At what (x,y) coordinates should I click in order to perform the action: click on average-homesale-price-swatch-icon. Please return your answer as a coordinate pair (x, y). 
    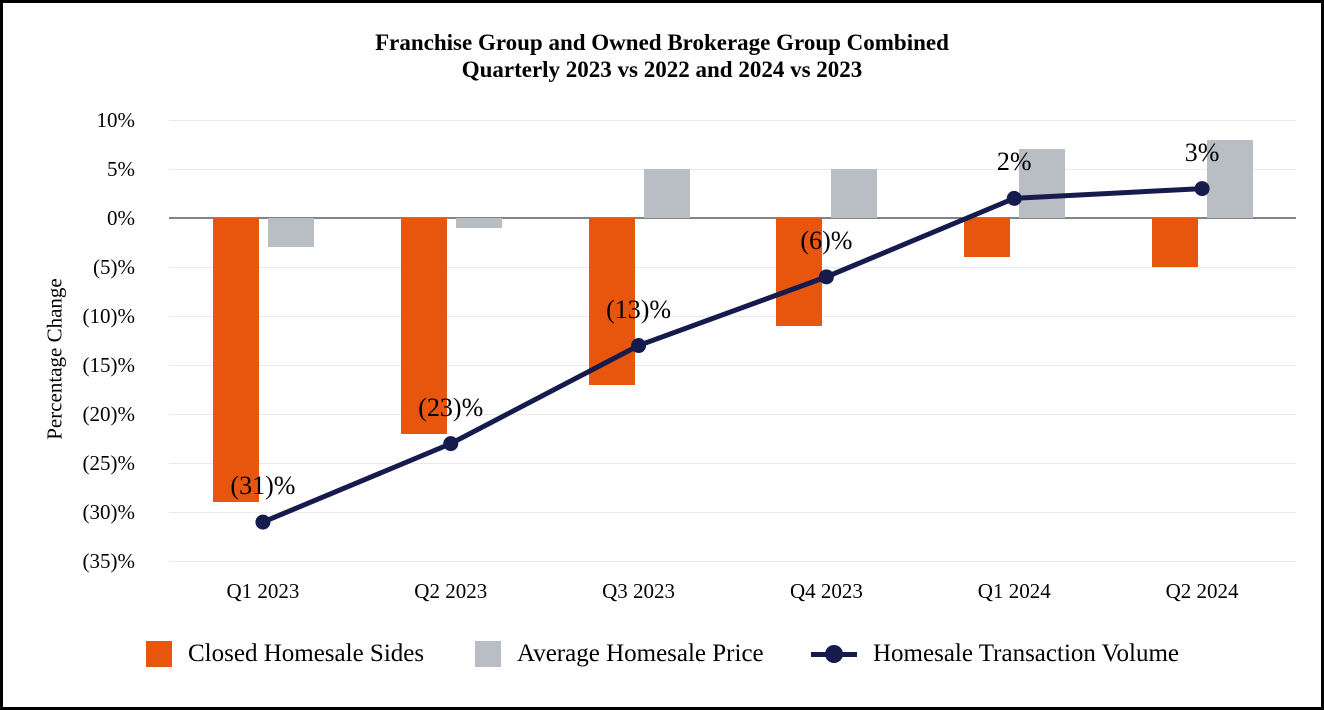
    Looking at the image, I should click on (488, 654).